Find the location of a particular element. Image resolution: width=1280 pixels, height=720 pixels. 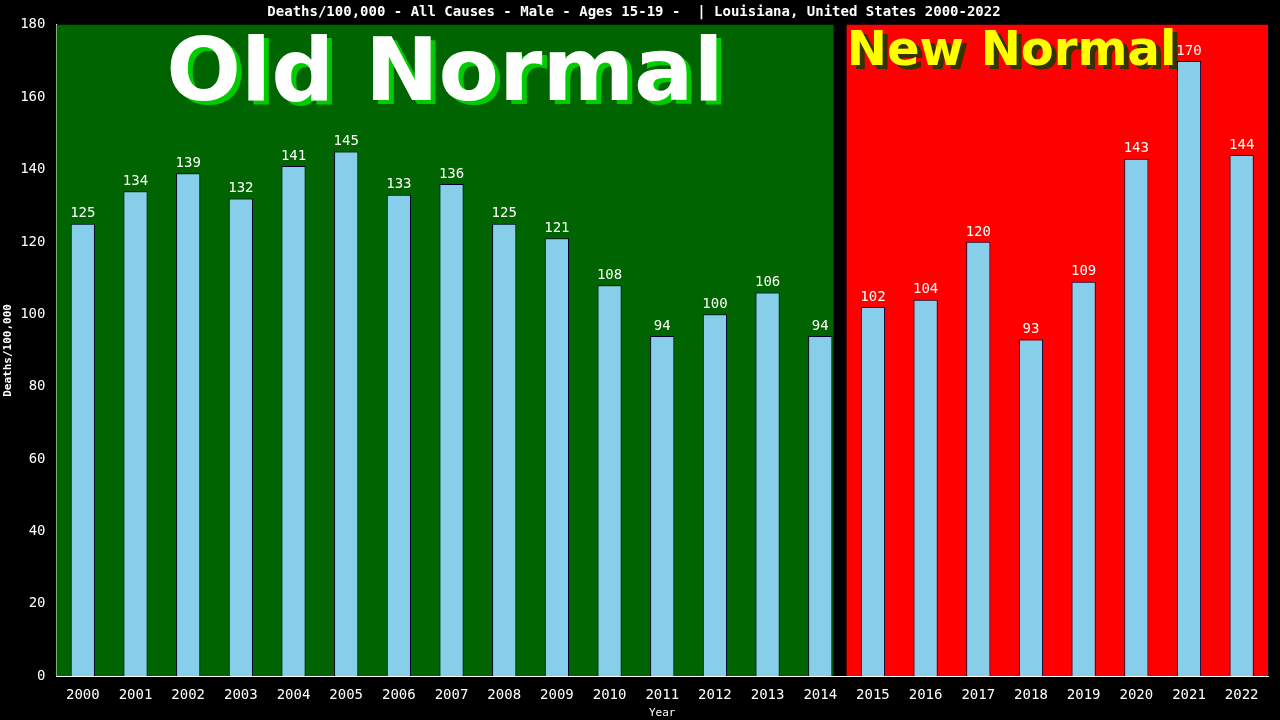

x-tick-label: 2021 is located at coordinates (1189, 694).